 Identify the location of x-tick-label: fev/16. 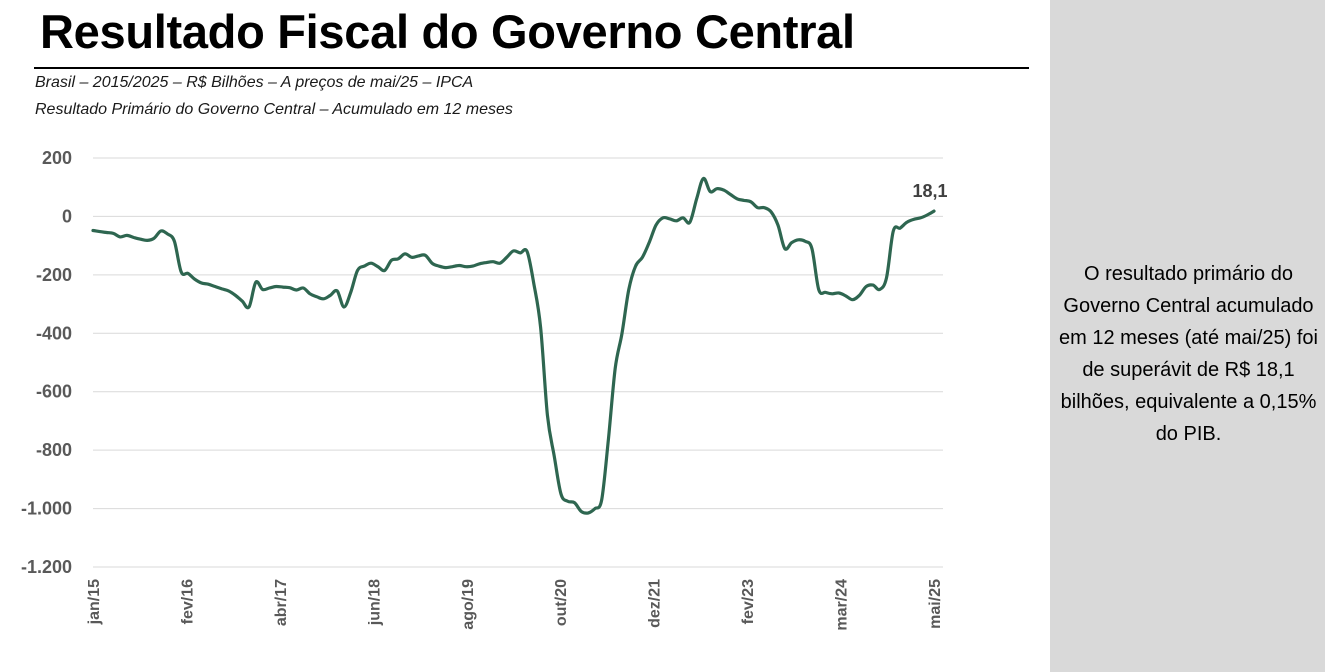
(187, 601).